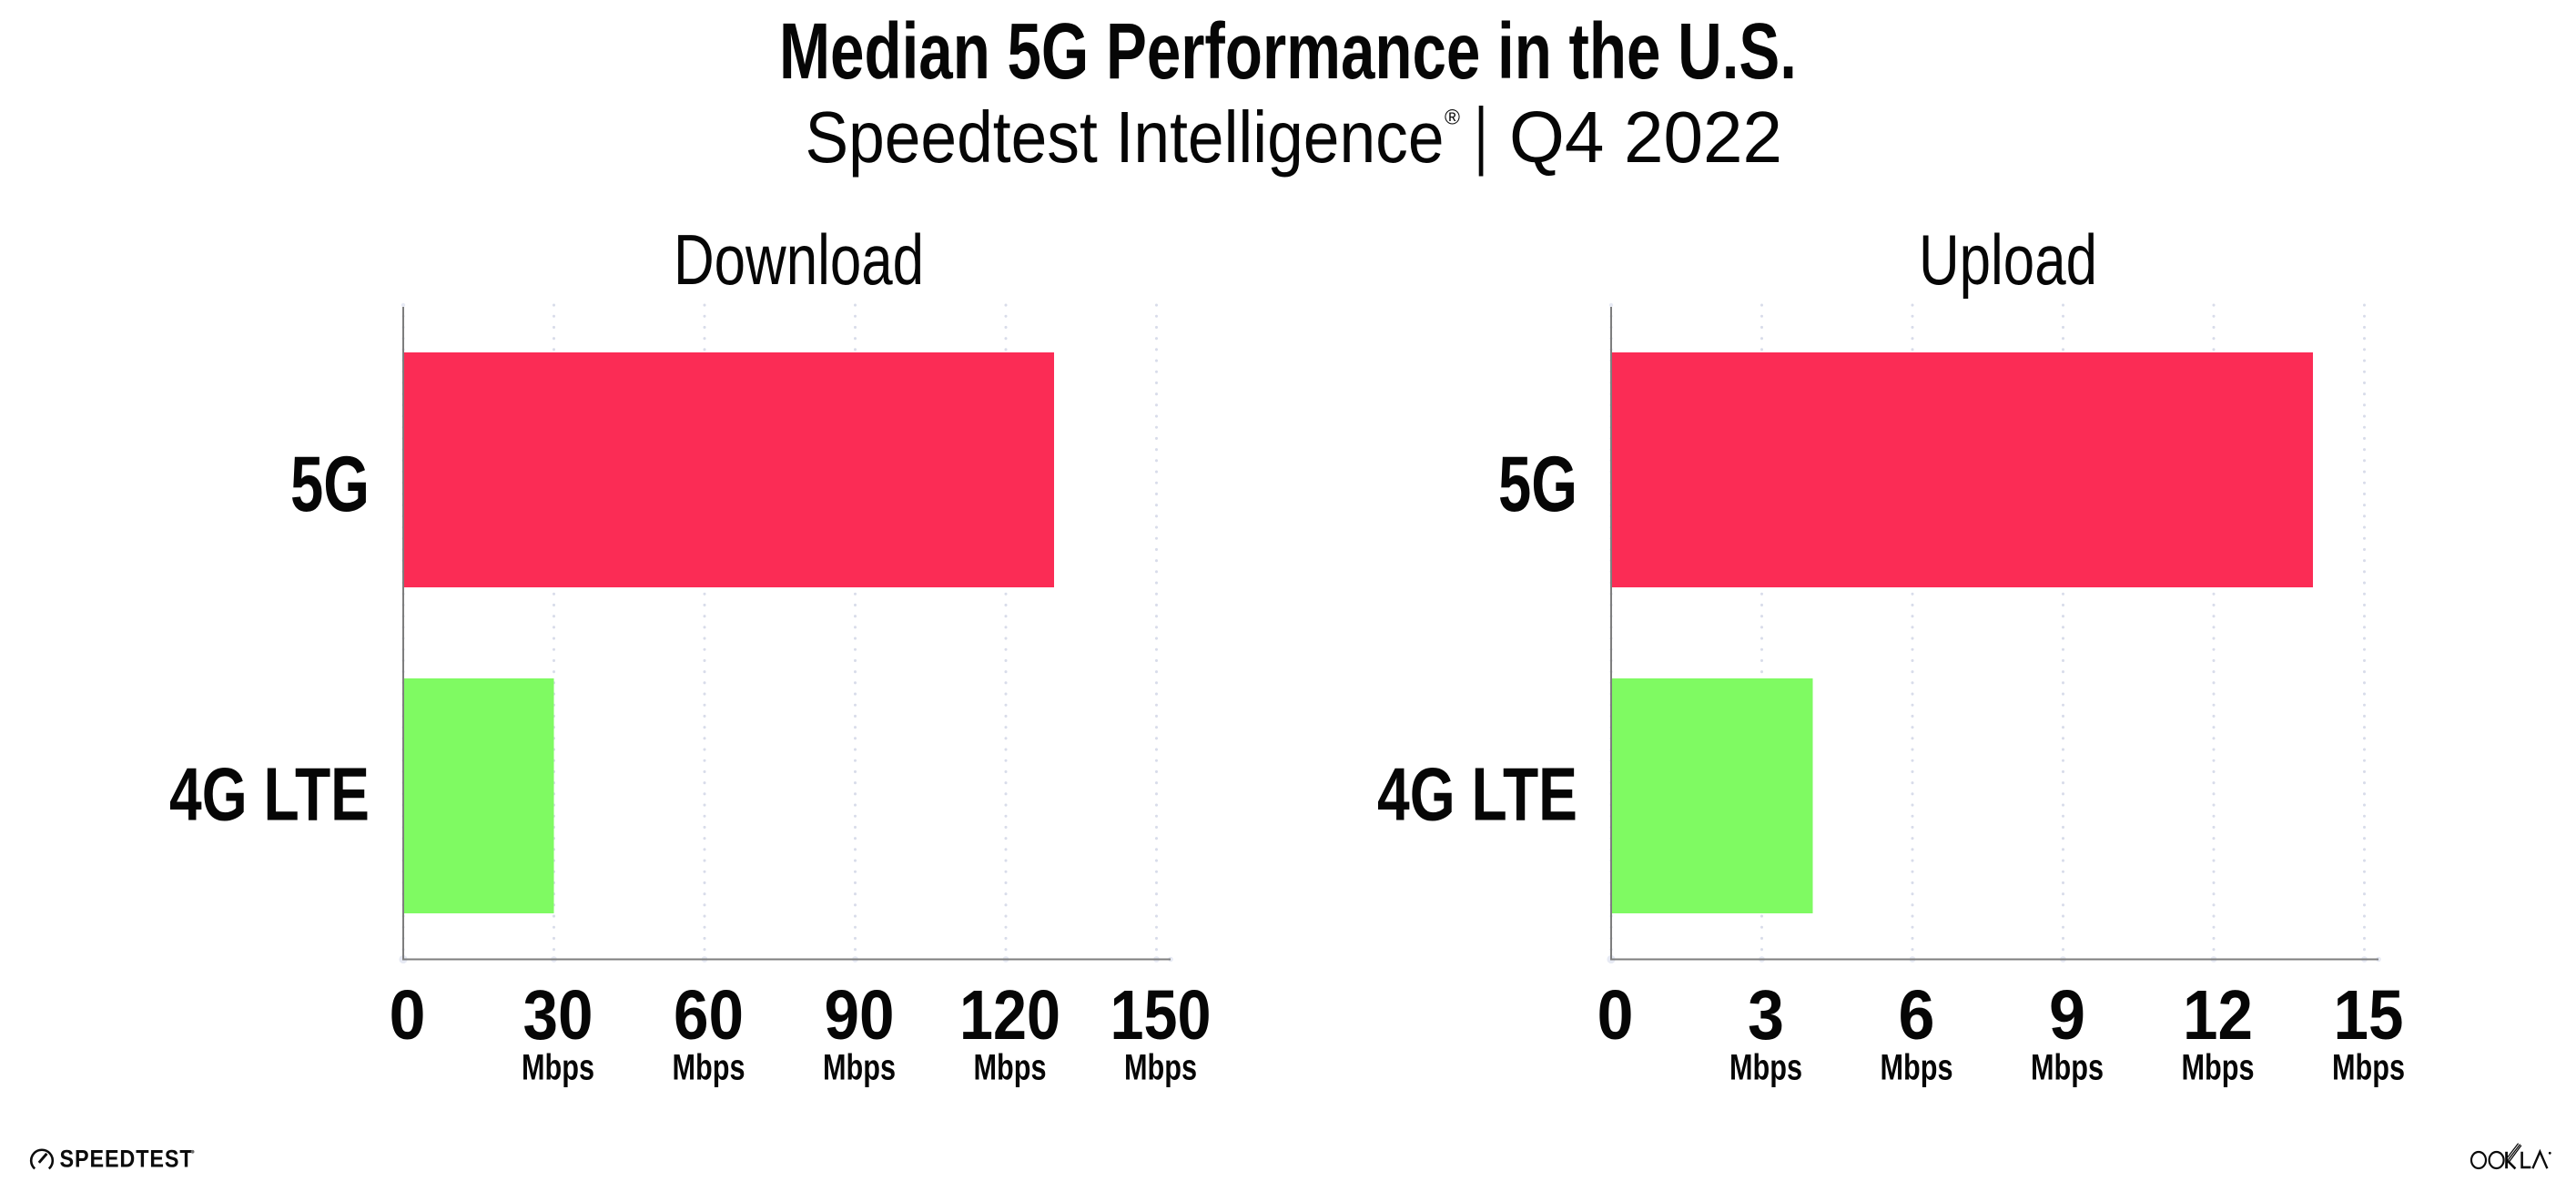  I want to click on svg-text: 150, so click(1161, 1015).